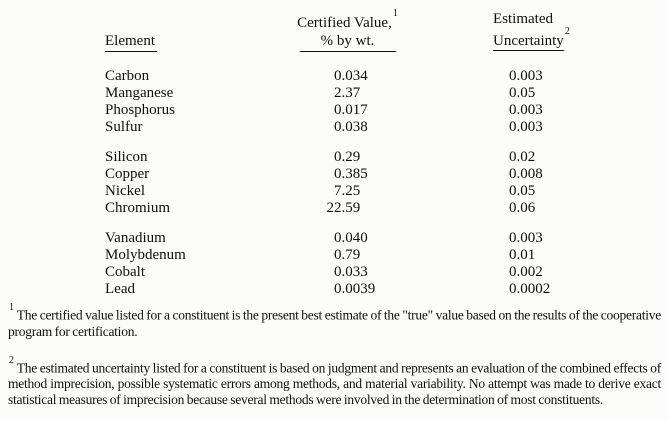  I want to click on footnote-2-marker: 2, so click(567, 31).